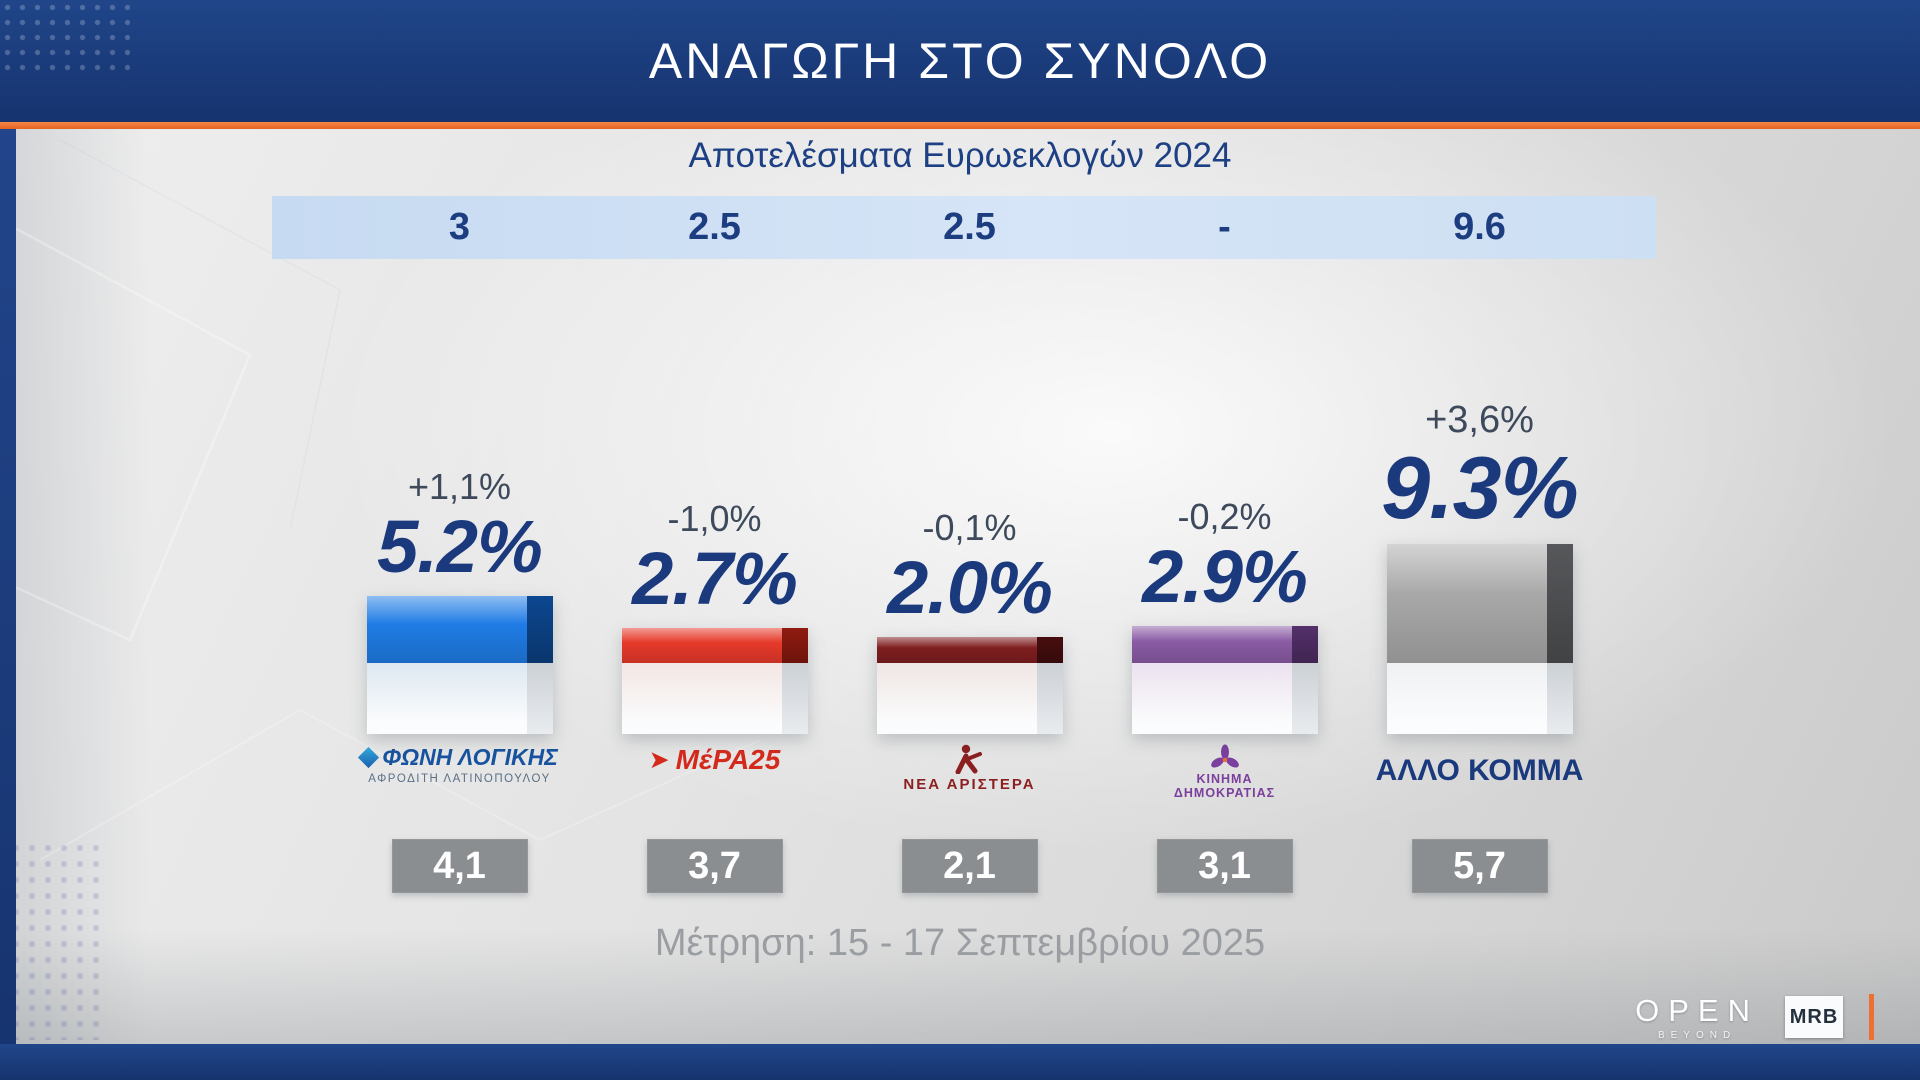  I want to click on page-title: ΑΝΑΓΩΓΗ ΣΤΟ ΣΥΝΟΛΟ, so click(960, 61).